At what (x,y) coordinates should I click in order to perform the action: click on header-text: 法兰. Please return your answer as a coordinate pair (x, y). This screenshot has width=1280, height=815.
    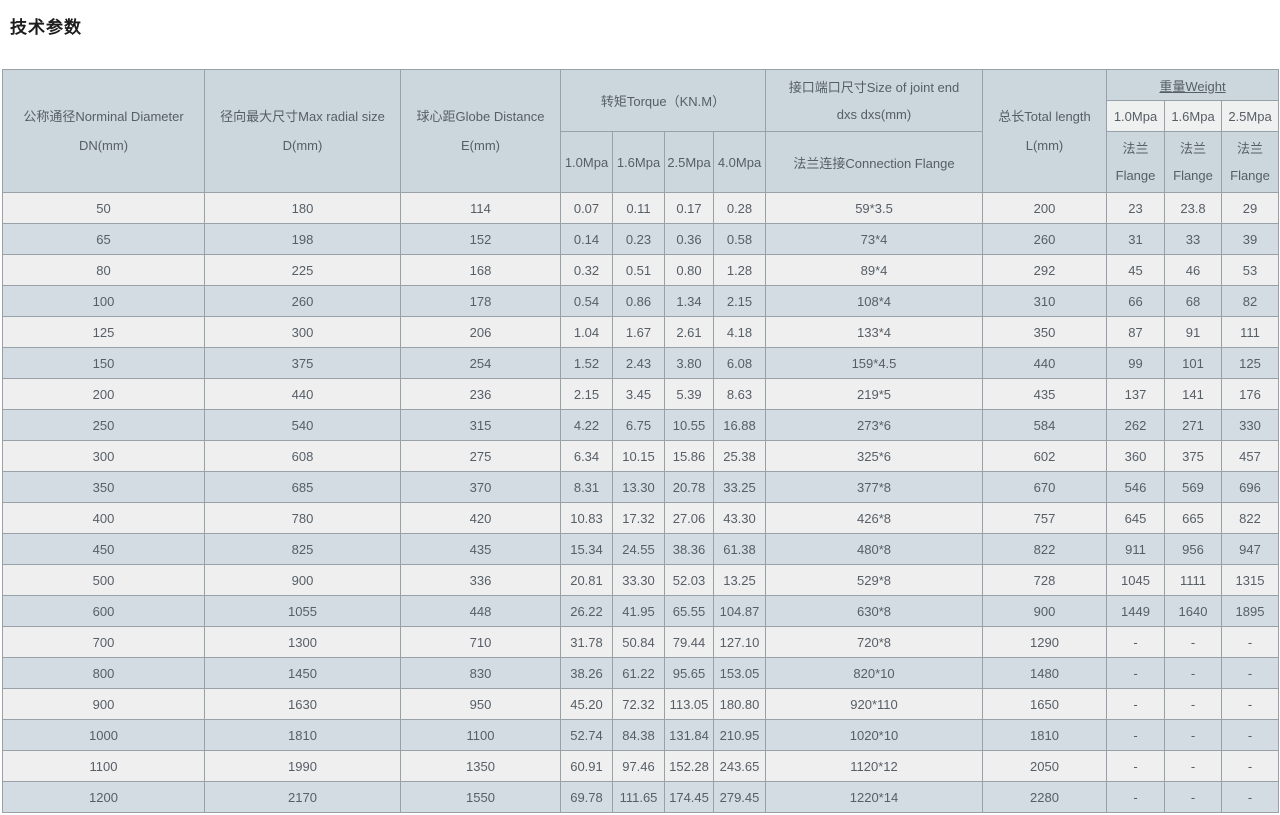
    Looking at the image, I should click on (1192, 148).